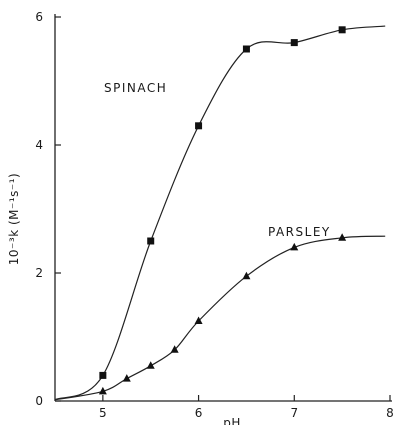 The width and height of the screenshot is (398, 430). Describe the element at coordinates (39, 401) in the screenshot. I see `y-tick-label: 0` at that location.